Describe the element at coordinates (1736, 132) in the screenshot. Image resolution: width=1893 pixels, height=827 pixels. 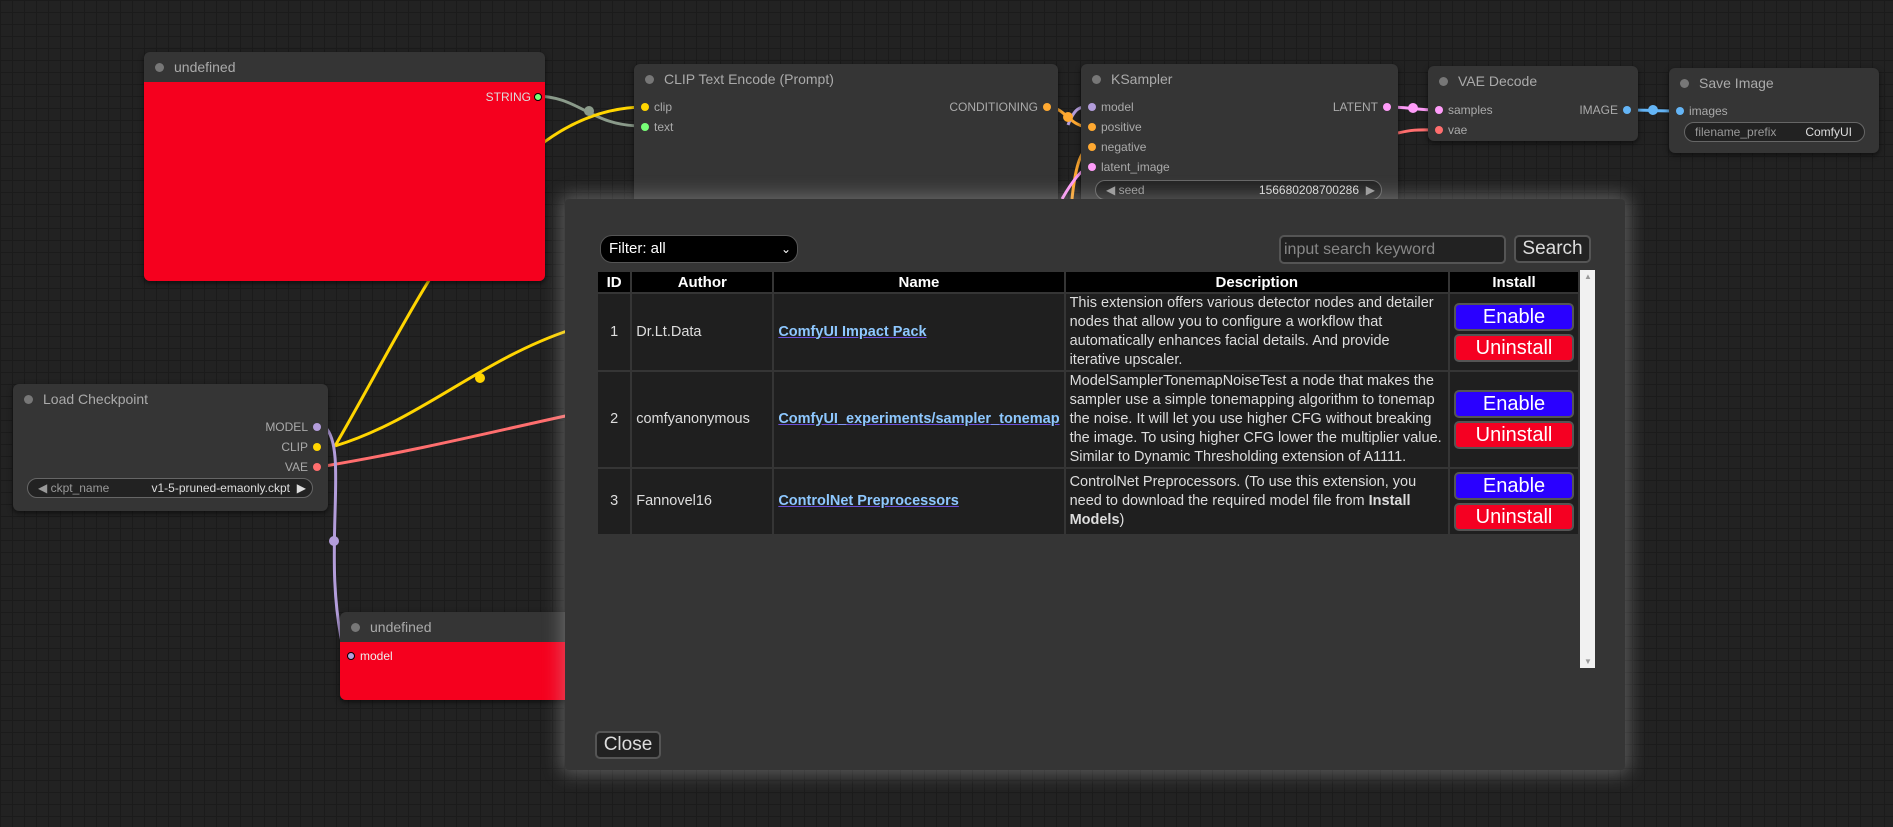
I see `prefix-label: filename_prefix` at that location.